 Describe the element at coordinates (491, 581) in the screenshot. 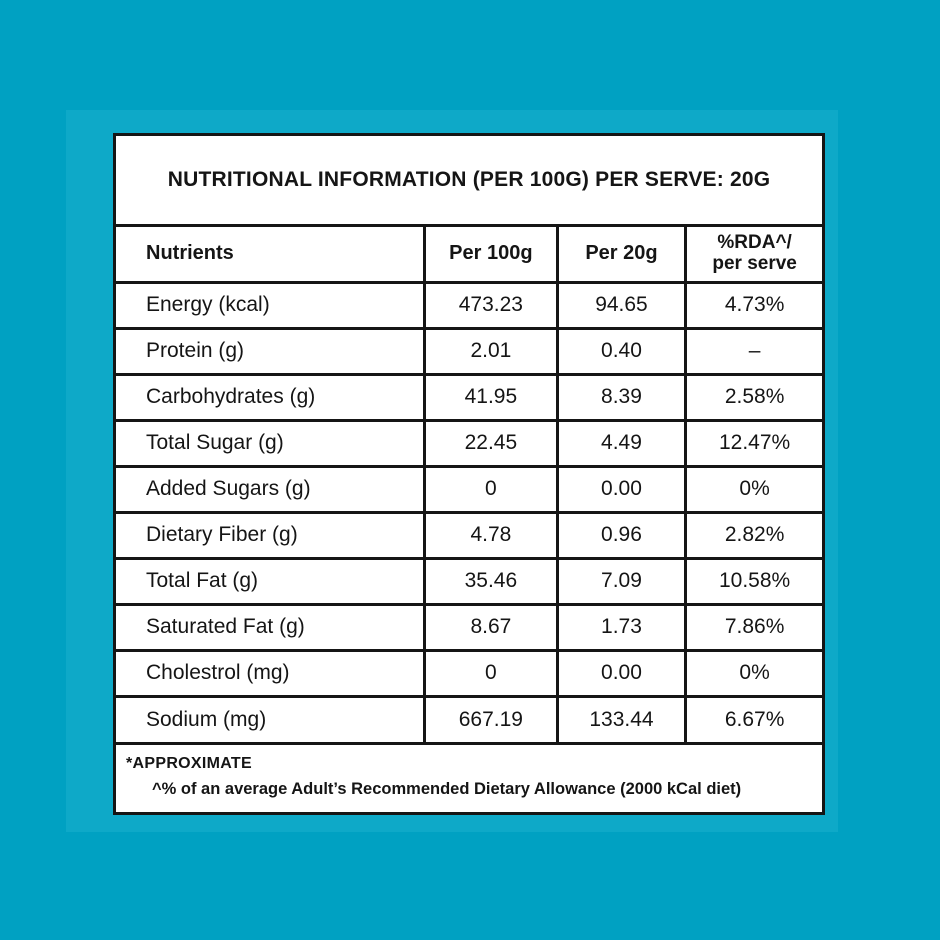

I see `value-per-100g-cell: 35.46` at that location.